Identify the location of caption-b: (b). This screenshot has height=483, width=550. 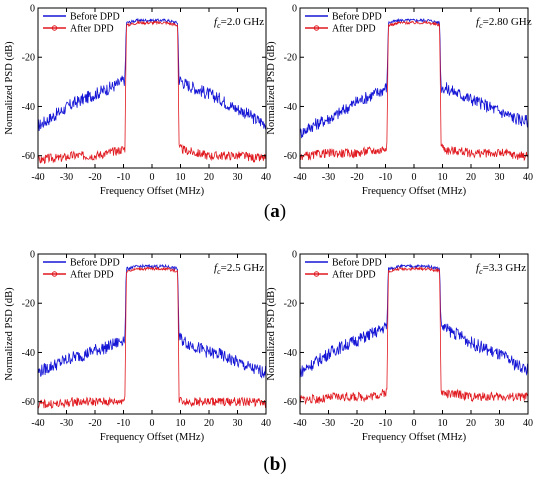
(275, 464).